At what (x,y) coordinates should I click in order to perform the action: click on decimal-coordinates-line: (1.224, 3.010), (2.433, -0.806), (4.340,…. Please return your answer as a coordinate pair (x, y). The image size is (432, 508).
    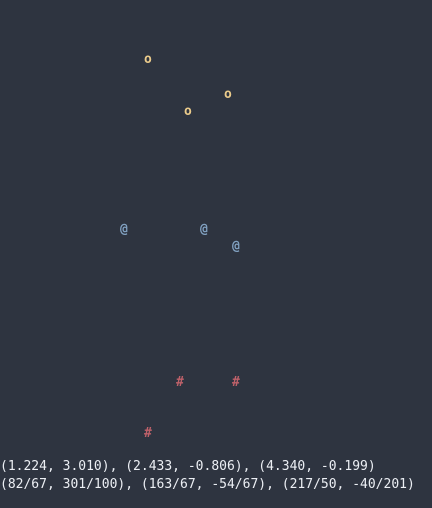
    Looking at the image, I should click on (188, 466).